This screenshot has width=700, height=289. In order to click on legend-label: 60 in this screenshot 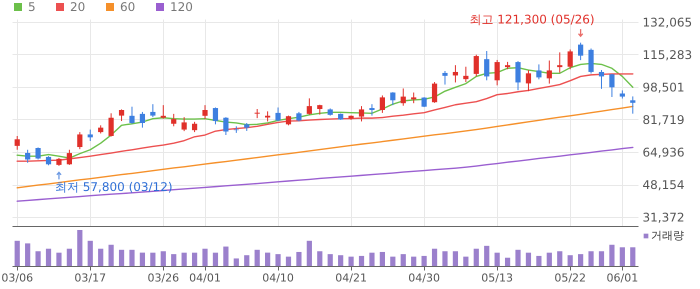, I will do `click(128, 7)`.